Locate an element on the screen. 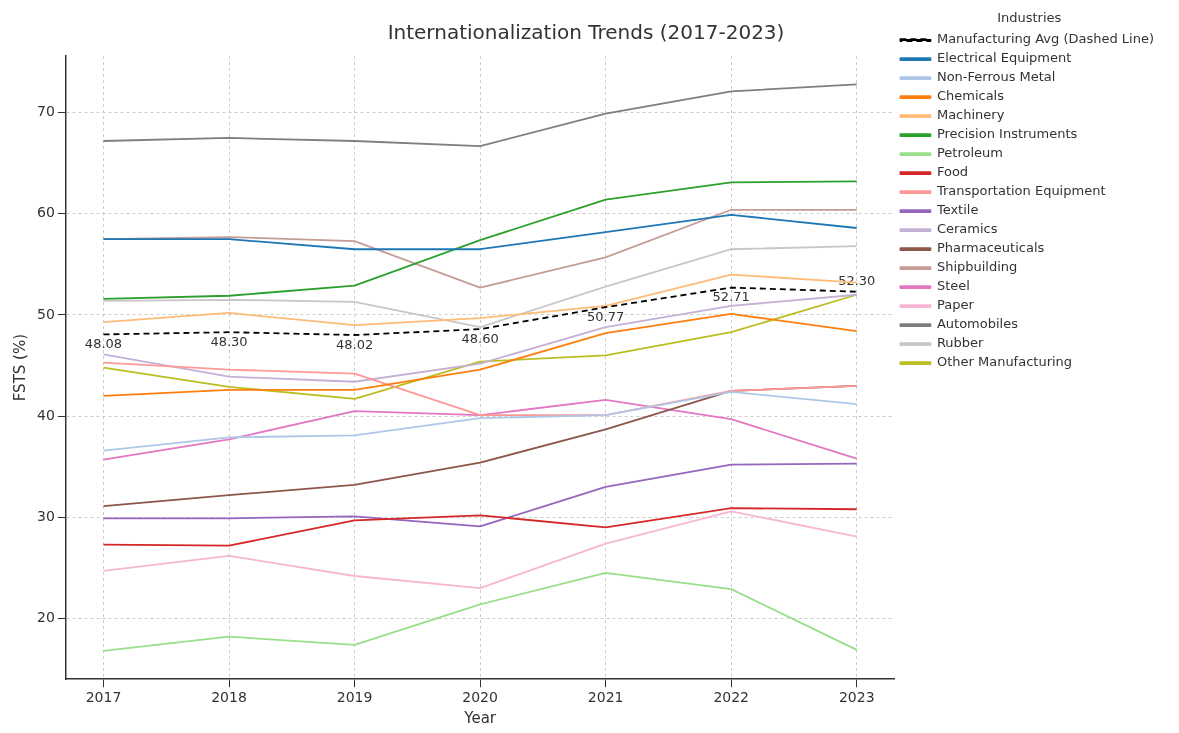 The width and height of the screenshot is (1179, 733). y-tick-label: 70 is located at coordinates (45, 111).